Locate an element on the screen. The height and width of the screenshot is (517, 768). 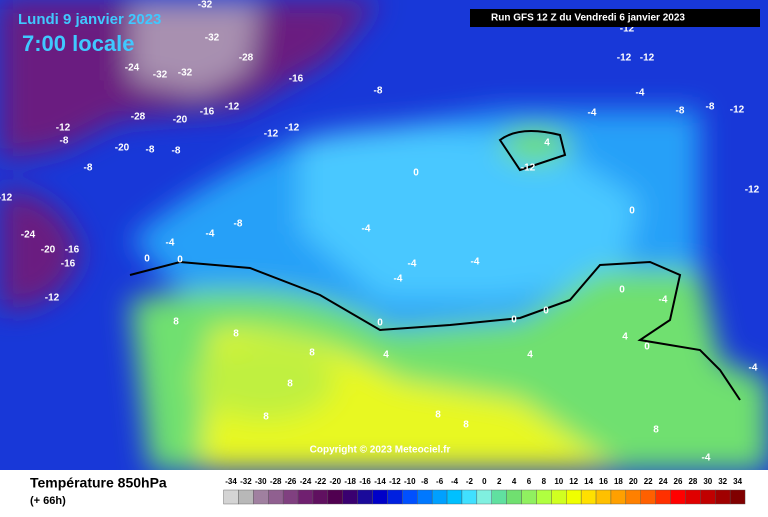
scale-label: 6 is located at coordinates (529, 481).